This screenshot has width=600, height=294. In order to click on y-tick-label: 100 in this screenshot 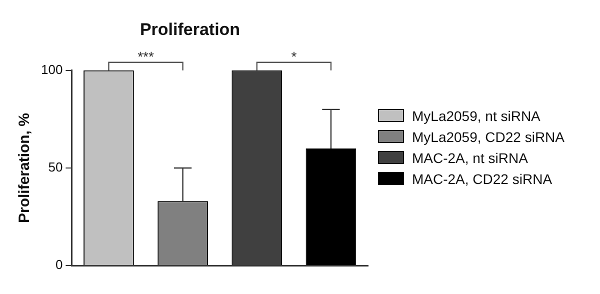, I will do `click(51, 69)`.